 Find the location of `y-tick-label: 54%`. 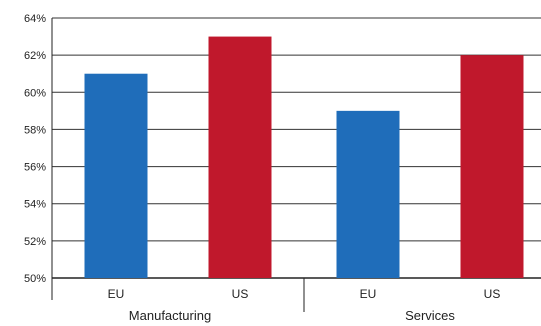

y-tick-label: 54% is located at coordinates (35, 205).